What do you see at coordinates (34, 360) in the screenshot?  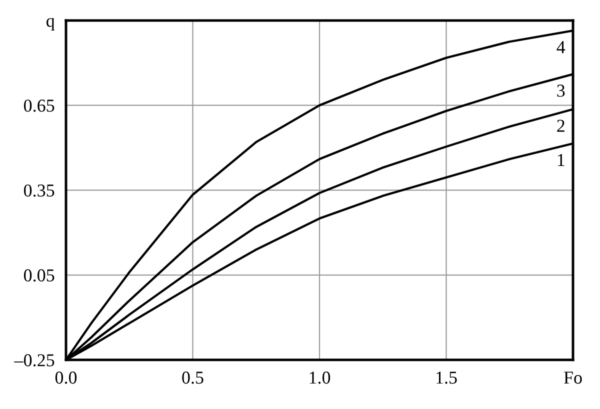 I see `y-tick-label: –0.25` at bounding box center [34, 360].